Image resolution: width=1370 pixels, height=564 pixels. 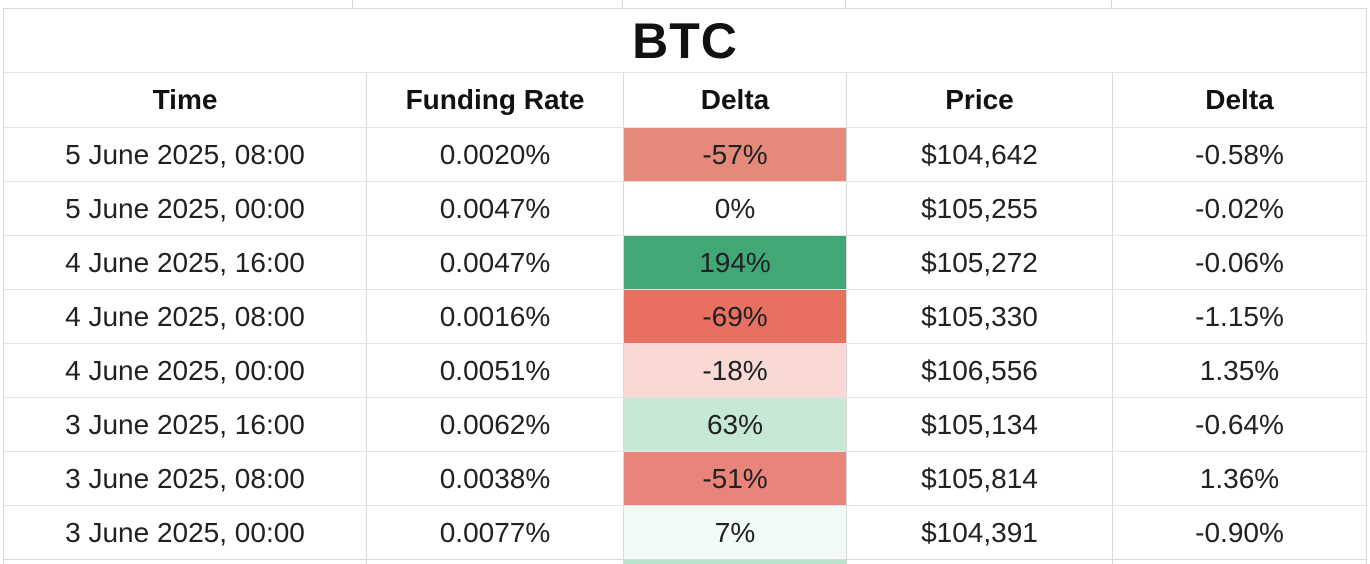 What do you see at coordinates (185, 262) in the screenshot?
I see `cell-time: 4 June 2025, 16:00` at bounding box center [185, 262].